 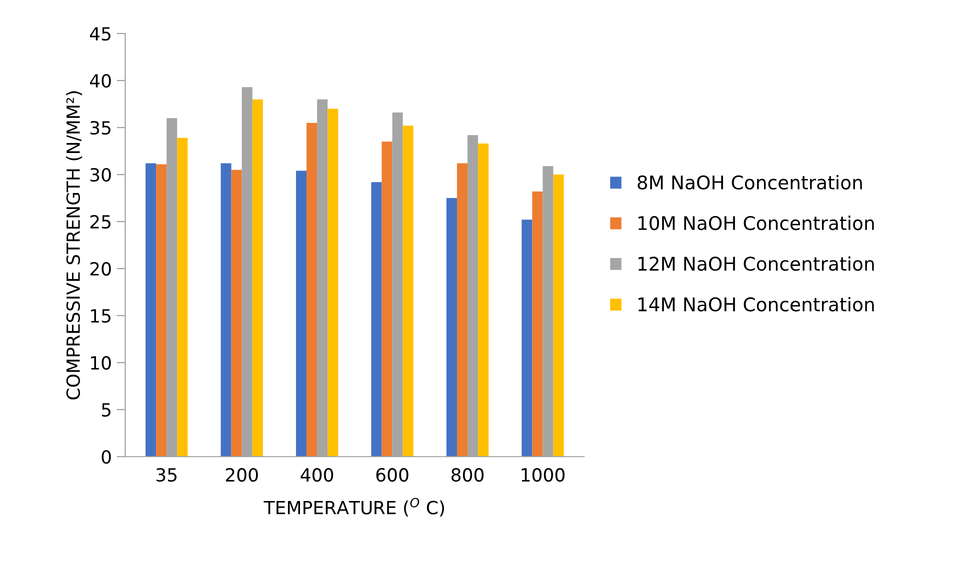 What do you see at coordinates (756, 263) in the screenshot?
I see `legend-label: 12M NaOH Concentration` at bounding box center [756, 263].